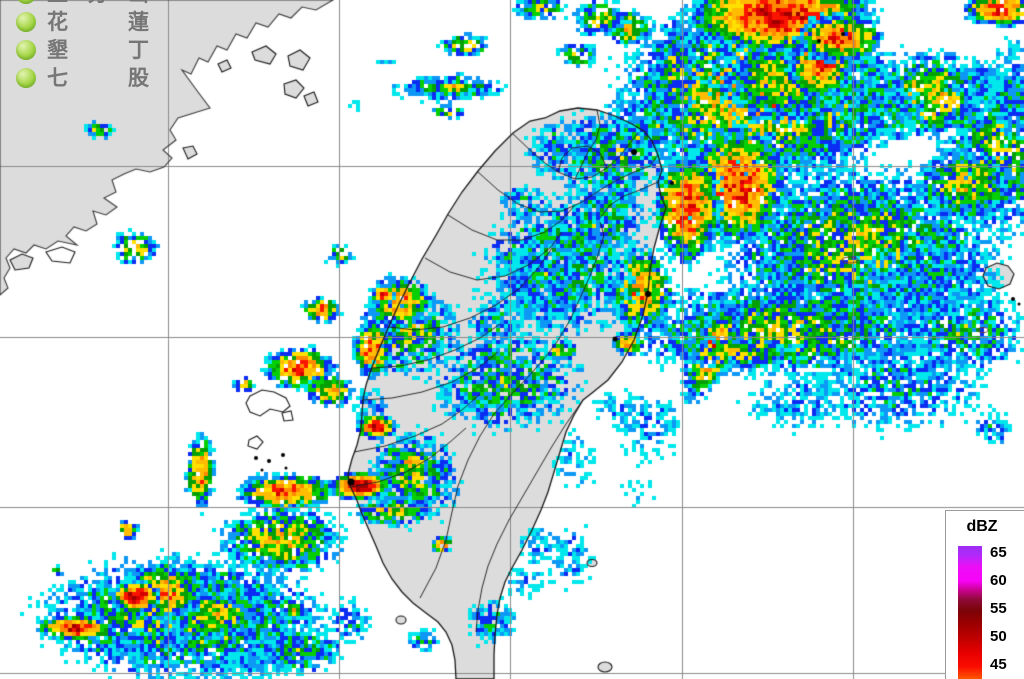 The width and height of the screenshot is (1024, 679). I want to click on legend-row: 花蓮, so click(82, 22).